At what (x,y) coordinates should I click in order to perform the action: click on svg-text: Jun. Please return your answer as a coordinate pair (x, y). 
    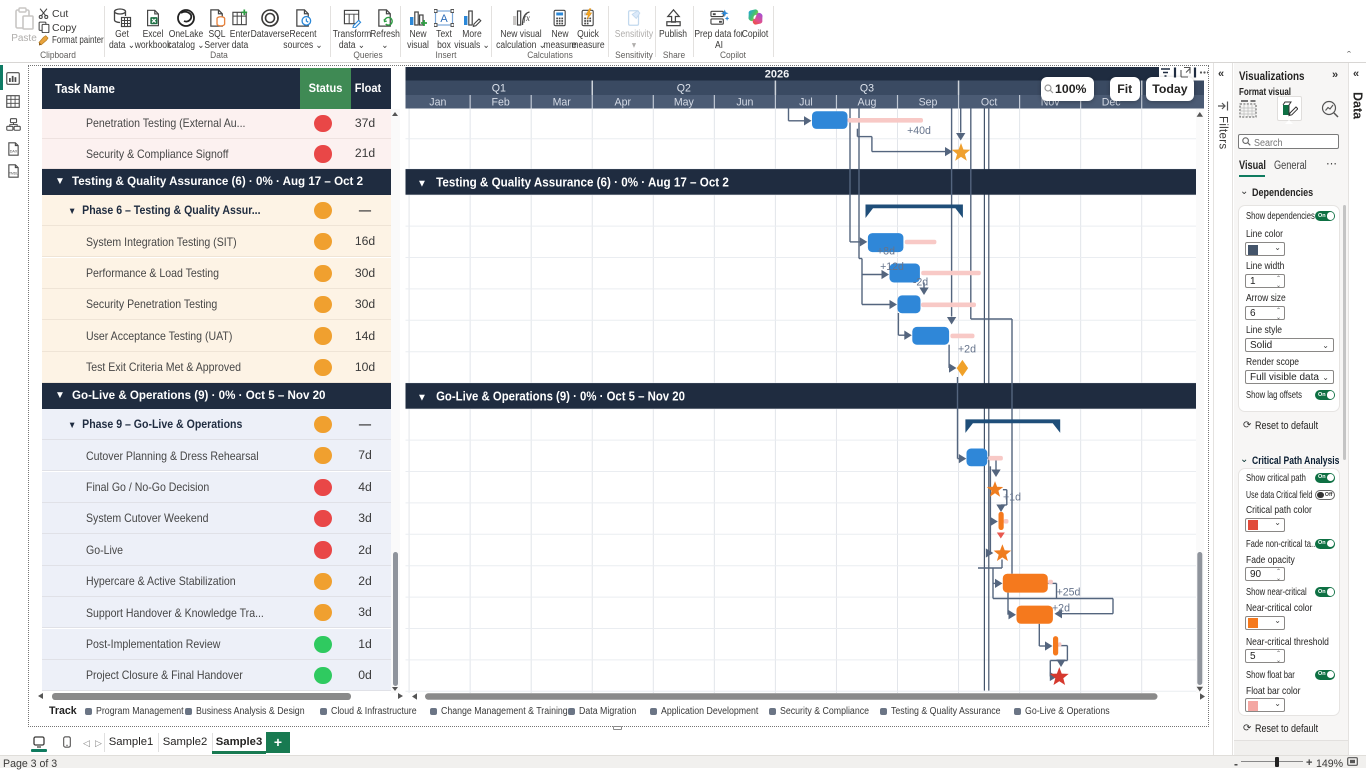
    Looking at the image, I should click on (744, 102).